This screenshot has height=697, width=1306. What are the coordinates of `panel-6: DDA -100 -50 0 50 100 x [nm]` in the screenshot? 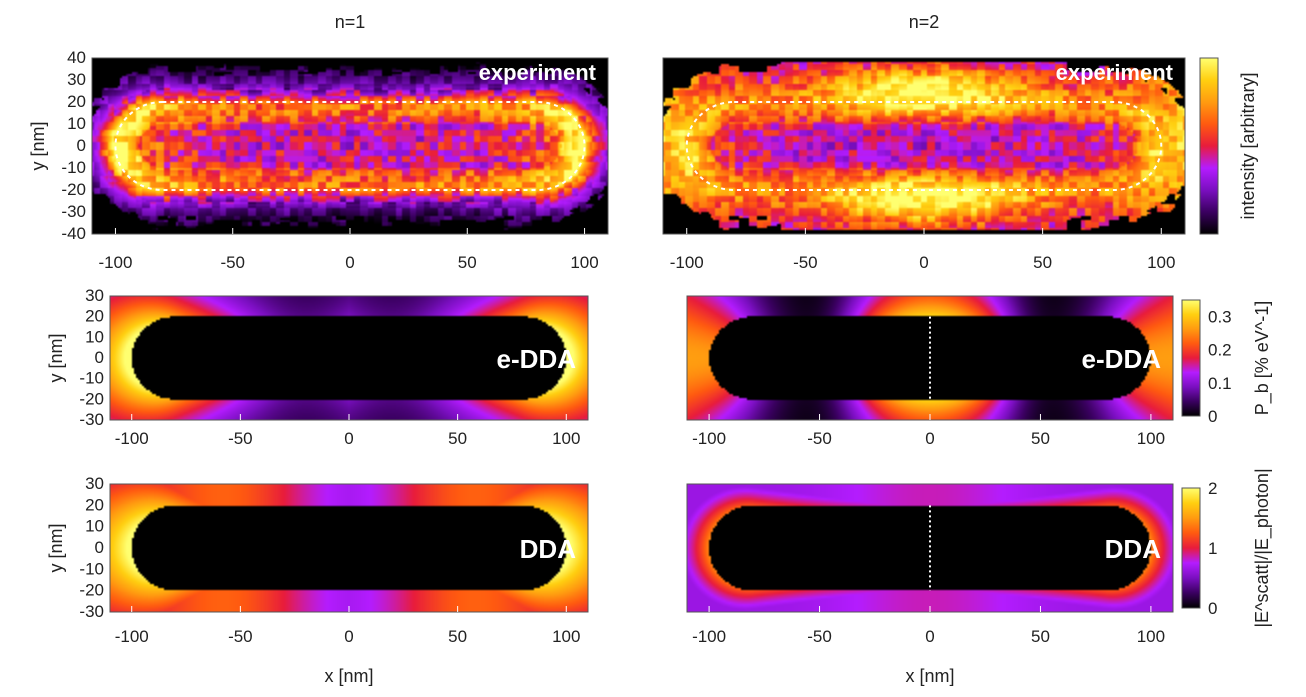 It's located at (930, 584).